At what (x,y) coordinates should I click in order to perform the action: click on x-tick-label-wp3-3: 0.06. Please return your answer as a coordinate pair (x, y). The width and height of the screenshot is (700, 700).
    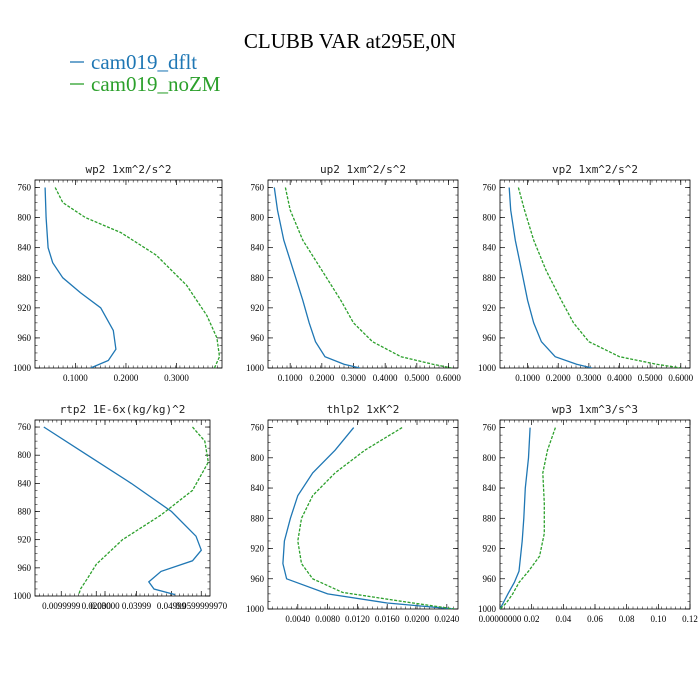
    Looking at the image, I should click on (595, 619).